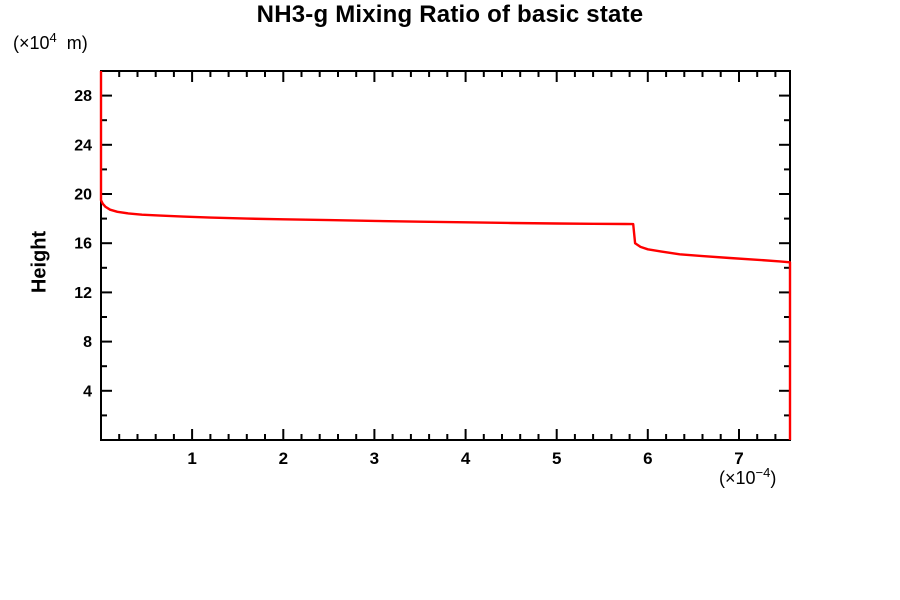 The width and height of the screenshot is (900, 600). What do you see at coordinates (374, 458) in the screenshot?
I see `x-tick-label: 3` at bounding box center [374, 458].